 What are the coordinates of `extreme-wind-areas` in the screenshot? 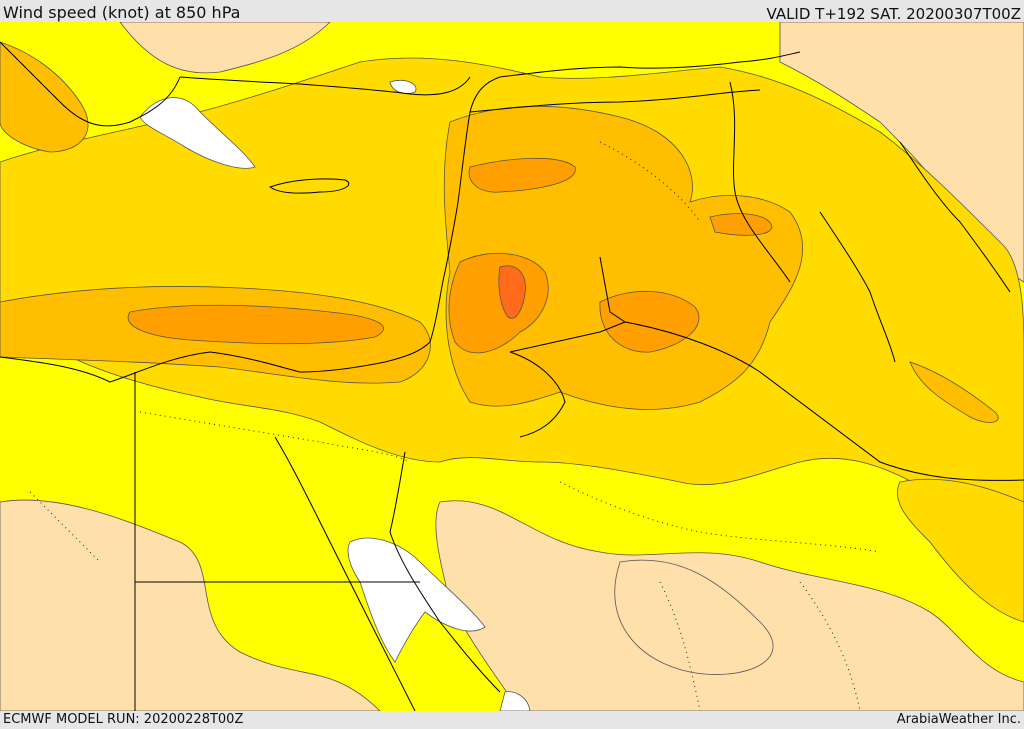 It's located at (512, 292).